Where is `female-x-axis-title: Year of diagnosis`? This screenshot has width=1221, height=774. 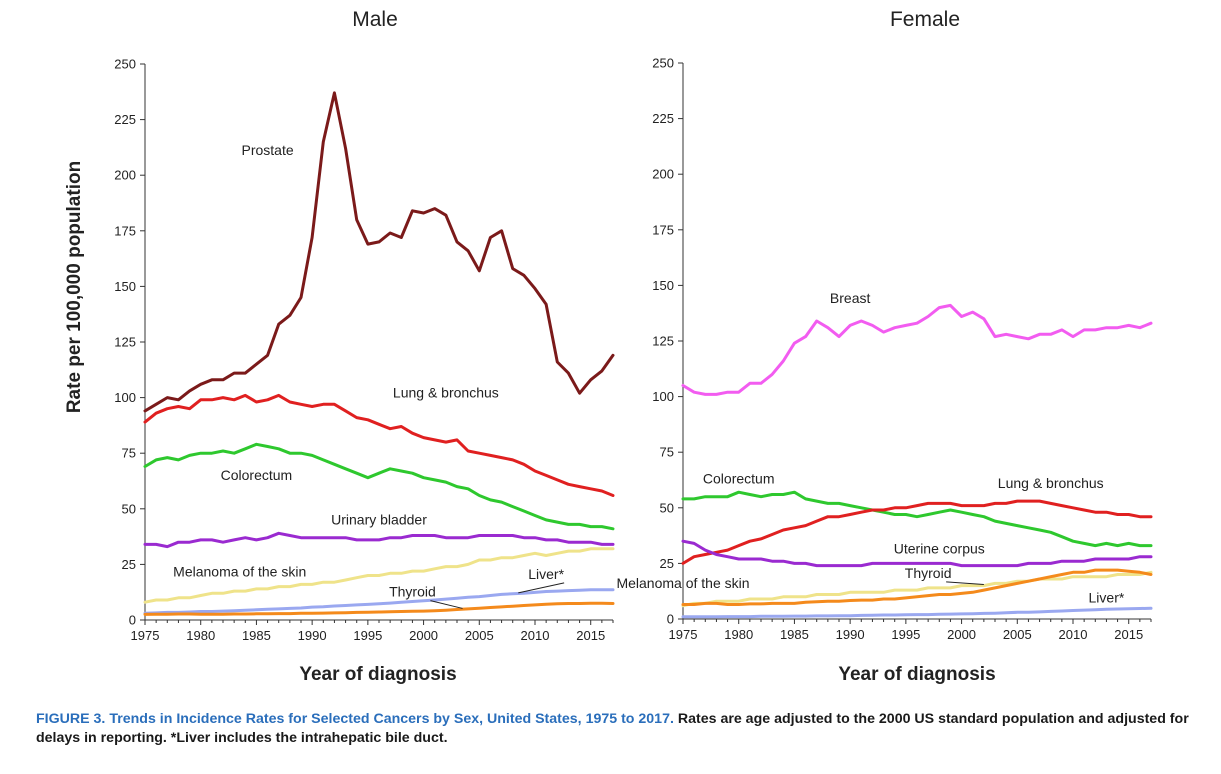 female-x-axis-title: Year of diagnosis is located at coordinates (916, 674).